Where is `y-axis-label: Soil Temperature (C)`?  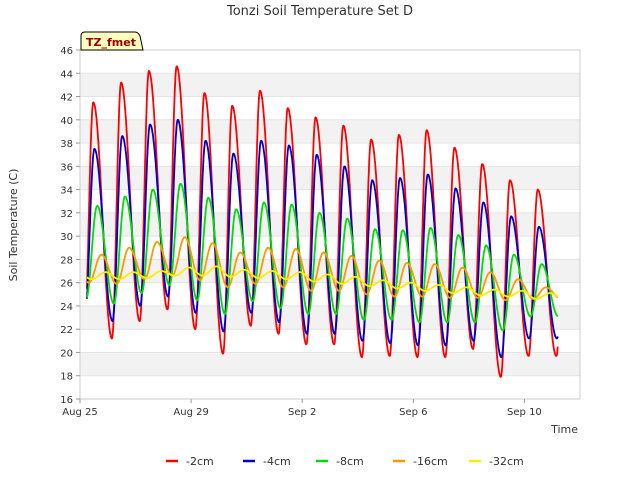
y-axis-label: Soil Temperature (C) is located at coordinates (13, 225).